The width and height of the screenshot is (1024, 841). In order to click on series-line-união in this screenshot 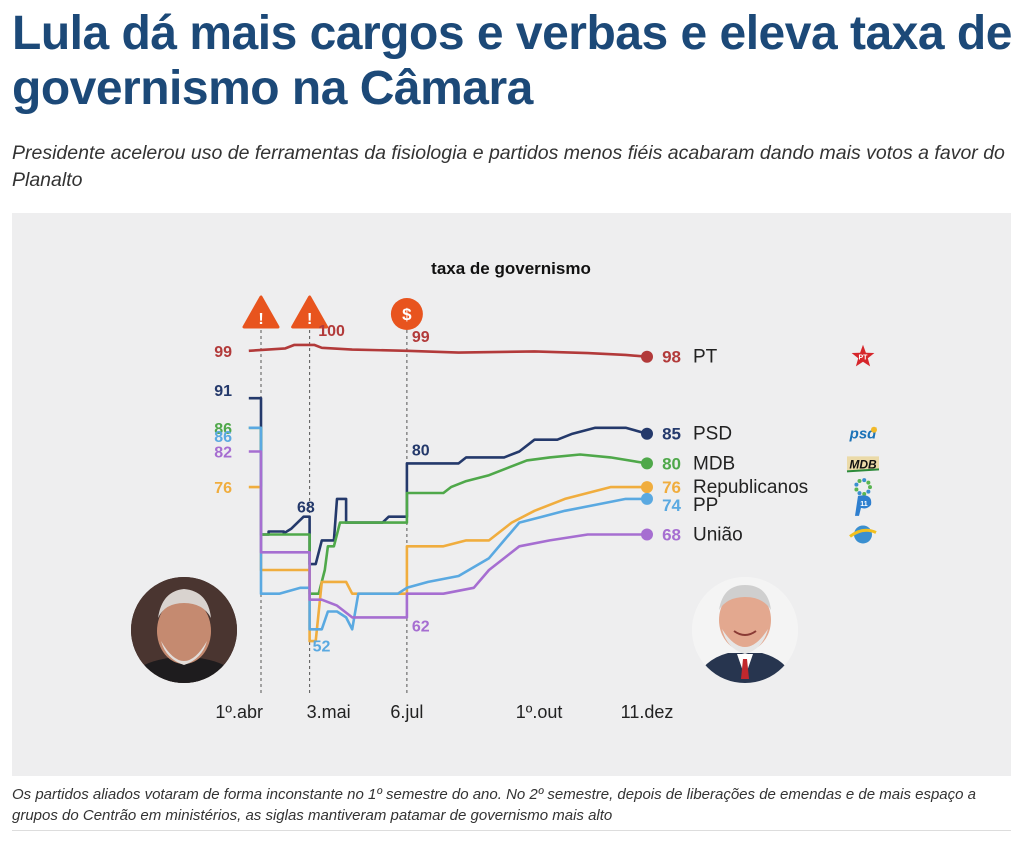, I will do `click(447, 534)`.